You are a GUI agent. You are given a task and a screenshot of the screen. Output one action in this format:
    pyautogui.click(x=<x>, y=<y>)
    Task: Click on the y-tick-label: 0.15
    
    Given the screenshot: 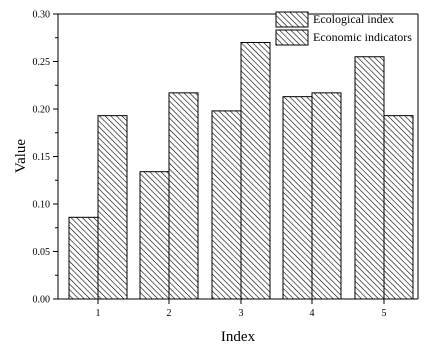 What is the action you would take?
    pyautogui.click(x=42, y=157)
    